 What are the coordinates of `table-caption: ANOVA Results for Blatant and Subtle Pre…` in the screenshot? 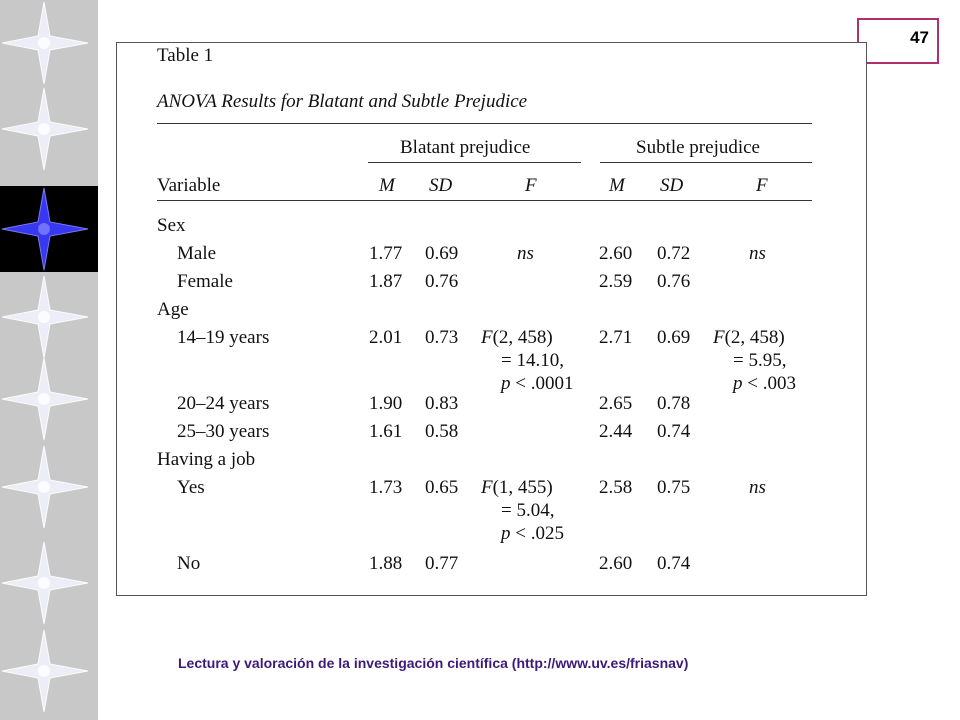 It's located at (342, 101).